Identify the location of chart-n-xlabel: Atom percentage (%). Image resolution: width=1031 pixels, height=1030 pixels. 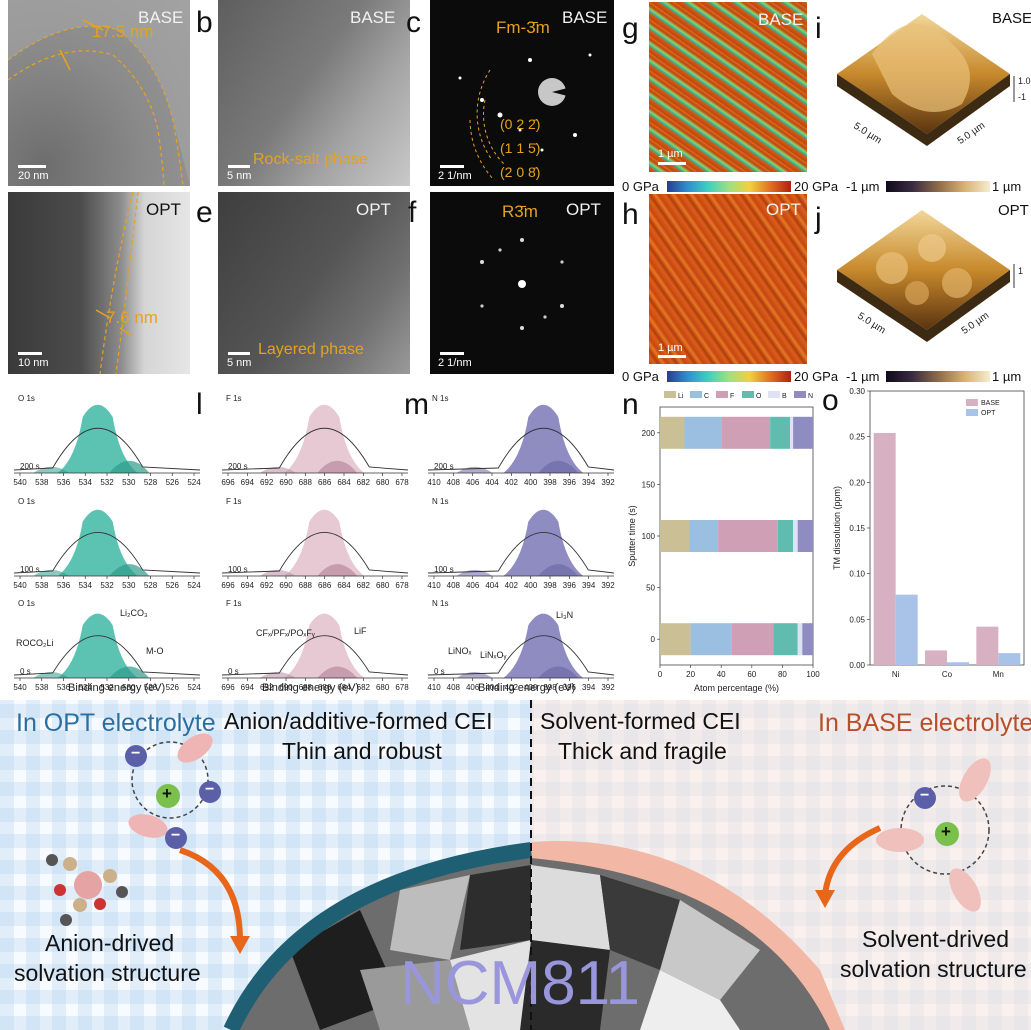
(736, 688).